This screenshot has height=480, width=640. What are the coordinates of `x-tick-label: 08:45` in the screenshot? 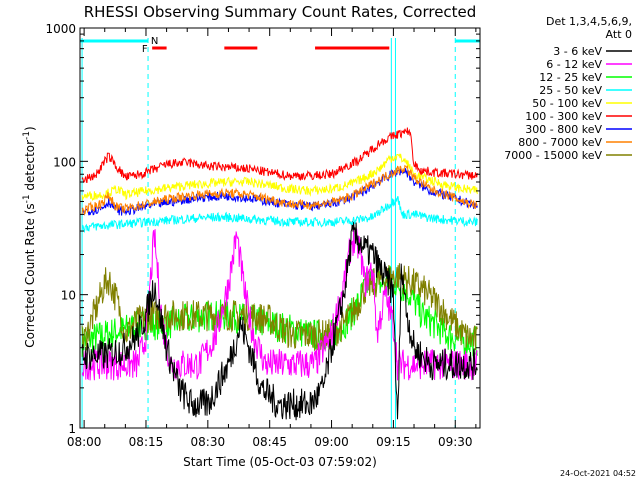 It's located at (269, 442).